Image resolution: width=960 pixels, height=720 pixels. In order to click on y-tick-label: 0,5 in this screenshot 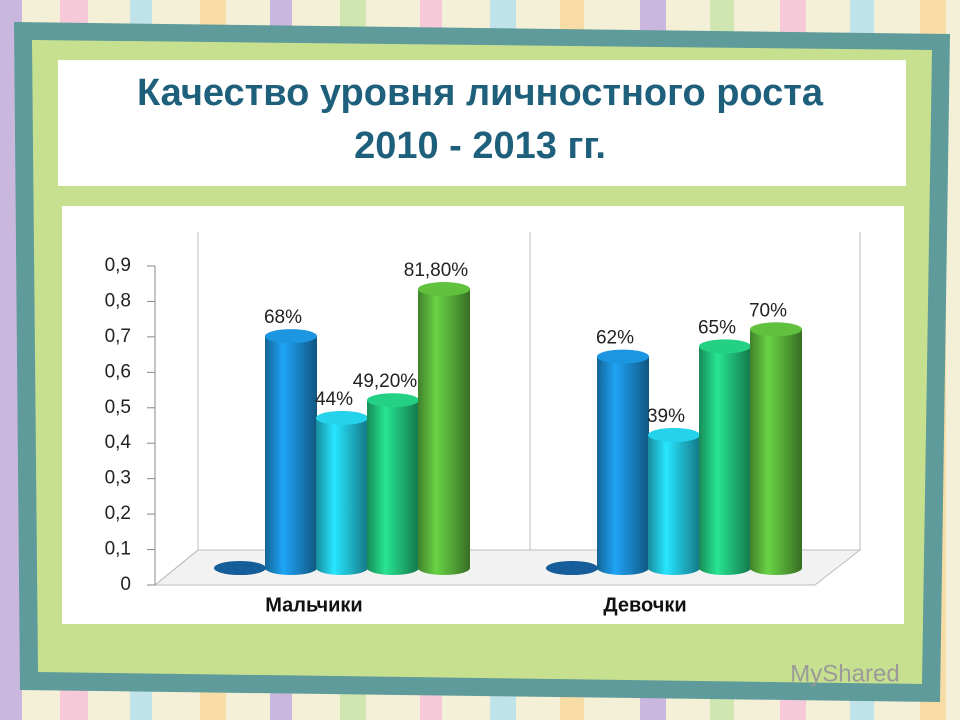, I will do `click(118, 407)`.